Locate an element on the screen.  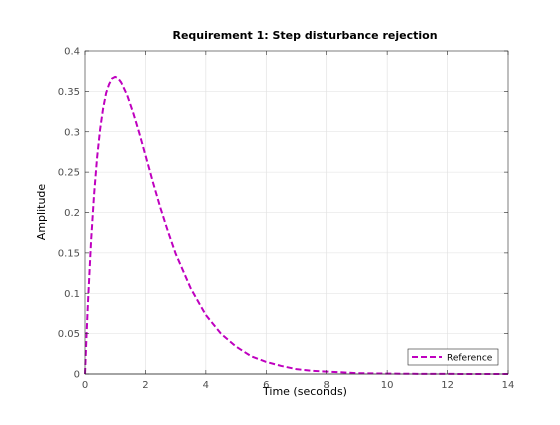
legend: Reference is located at coordinates (453, 357).